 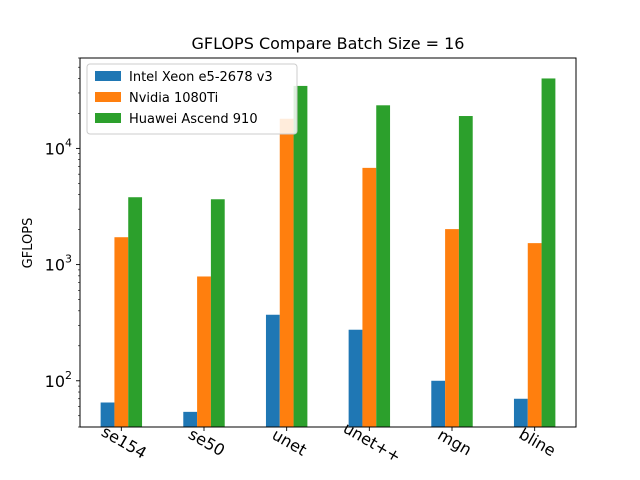 What do you see at coordinates (369, 297) in the screenshot?
I see `bar-unet++-s1` at bounding box center [369, 297].